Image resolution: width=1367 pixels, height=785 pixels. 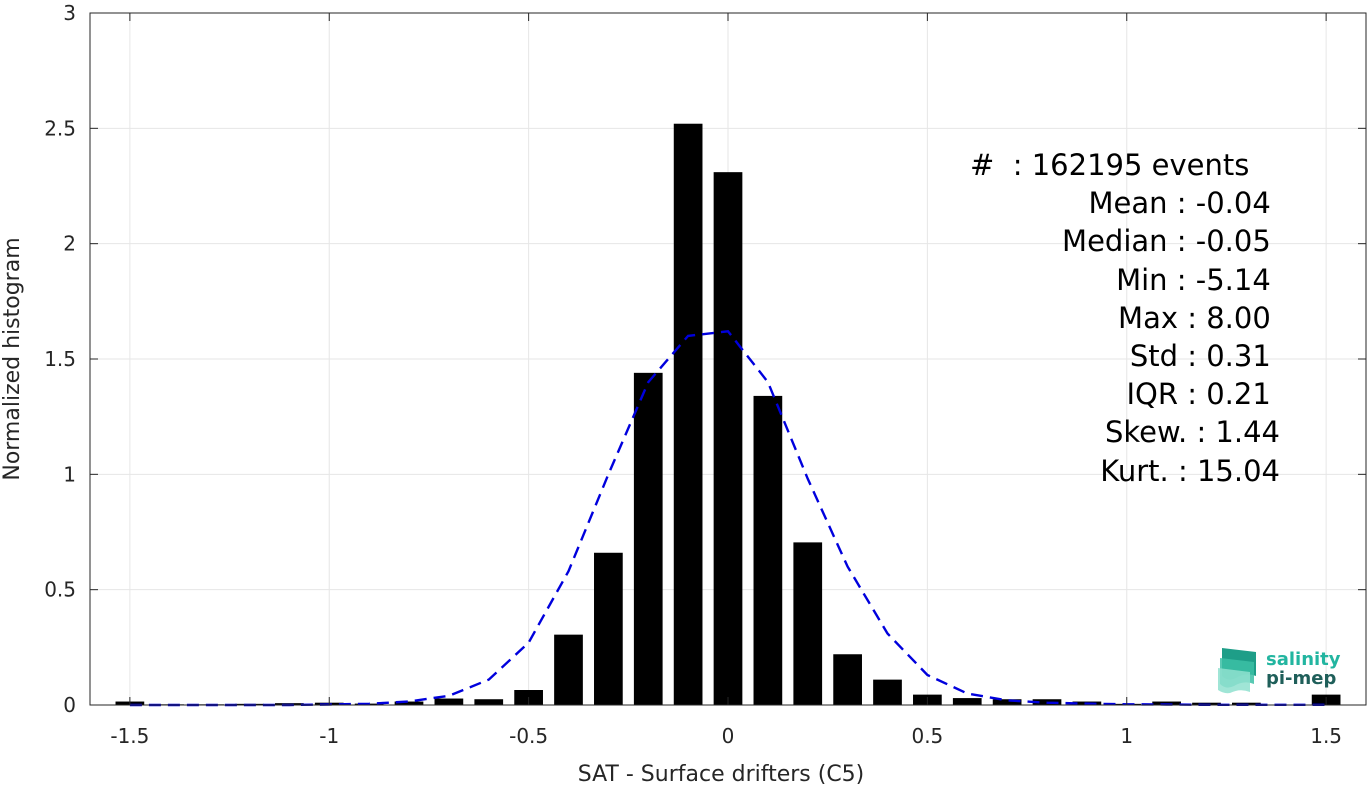 What do you see at coordinates (12, 358) in the screenshot?
I see `y-axis-label: Normalized histogram` at bounding box center [12, 358].